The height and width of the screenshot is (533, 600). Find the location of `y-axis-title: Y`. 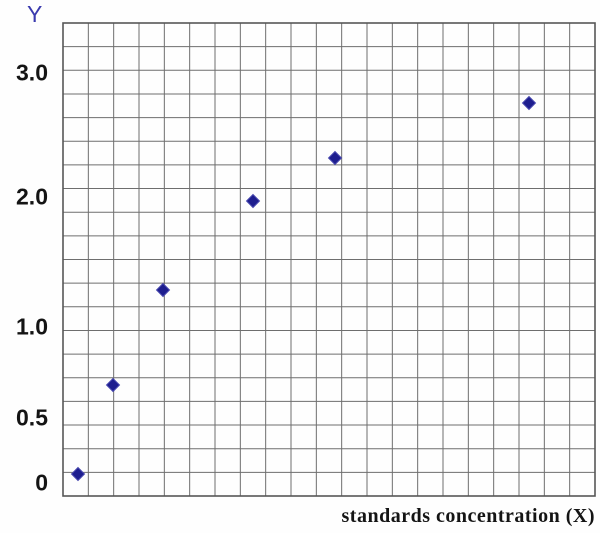

y-axis-title: Y is located at coordinates (35, 14).